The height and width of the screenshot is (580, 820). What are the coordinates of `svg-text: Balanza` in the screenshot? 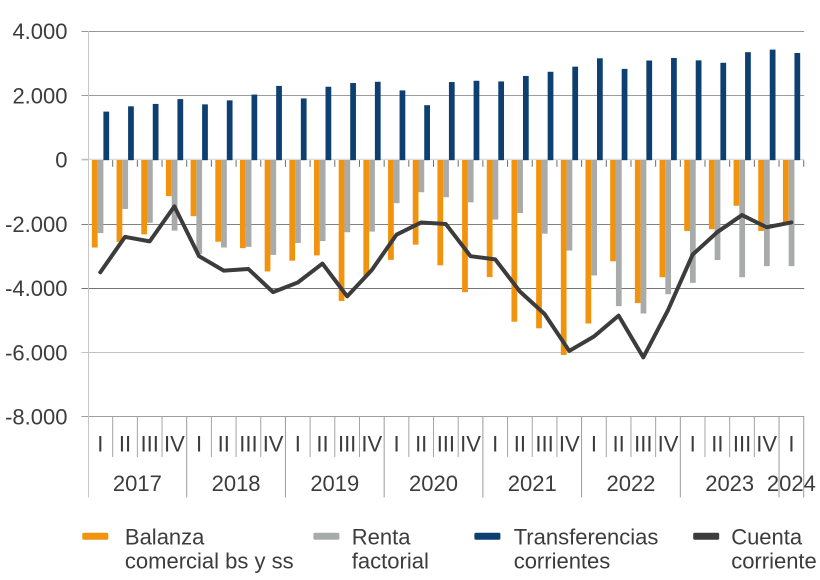 It's located at (165, 536).